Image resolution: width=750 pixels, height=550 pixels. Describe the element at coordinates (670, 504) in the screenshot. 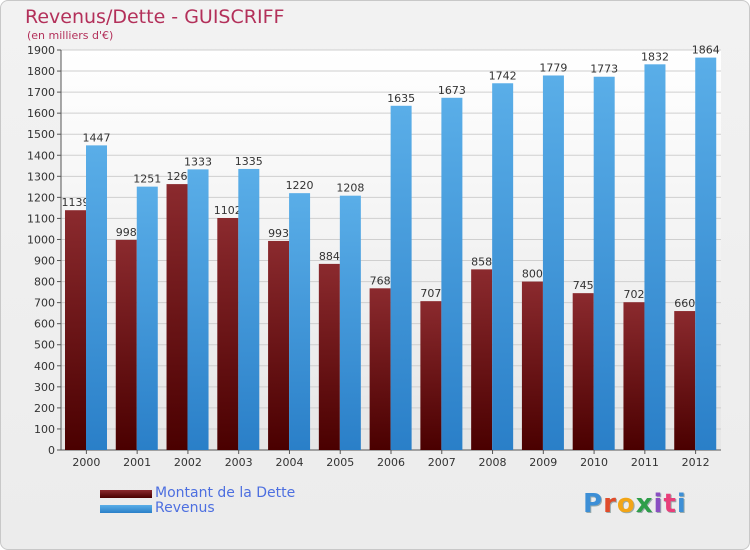

I see `logo-letter: t` at that location.